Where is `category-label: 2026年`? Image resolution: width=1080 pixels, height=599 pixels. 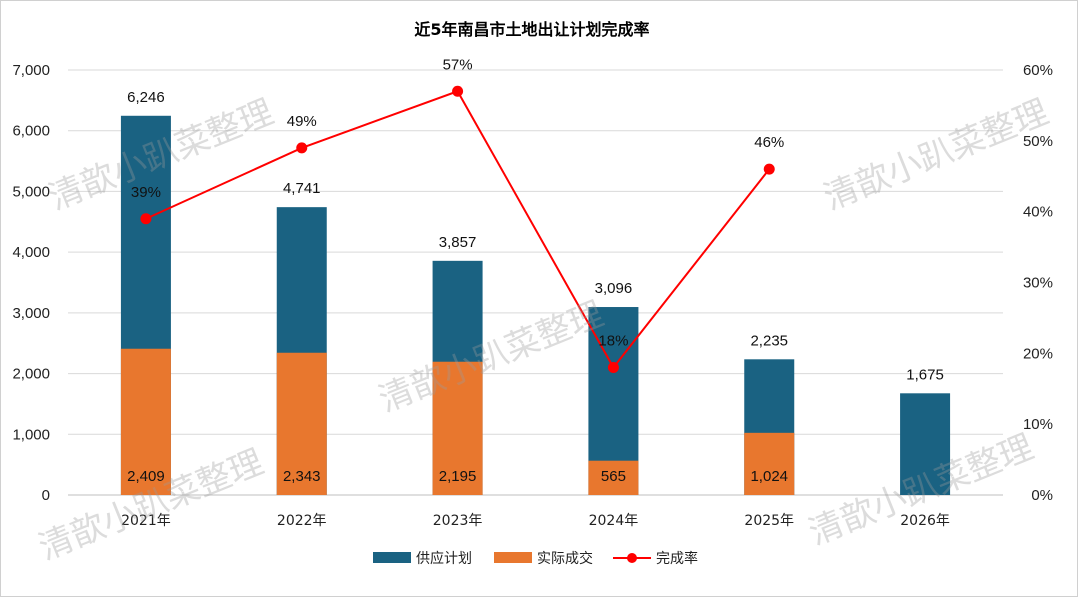 category-label: 2026年 is located at coordinates (925, 521).